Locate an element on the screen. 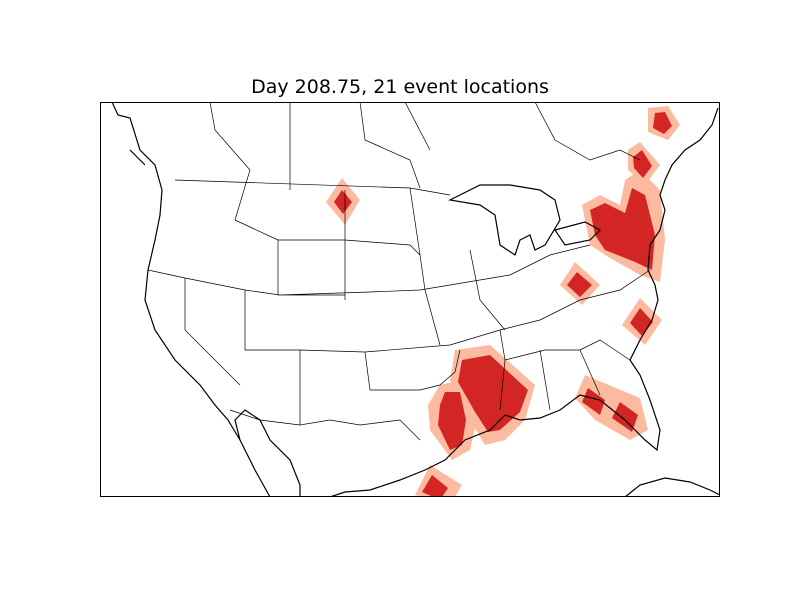 The height and width of the screenshot is (600, 800). map-title: Day 208.75, 21 event locations is located at coordinates (400, 87).